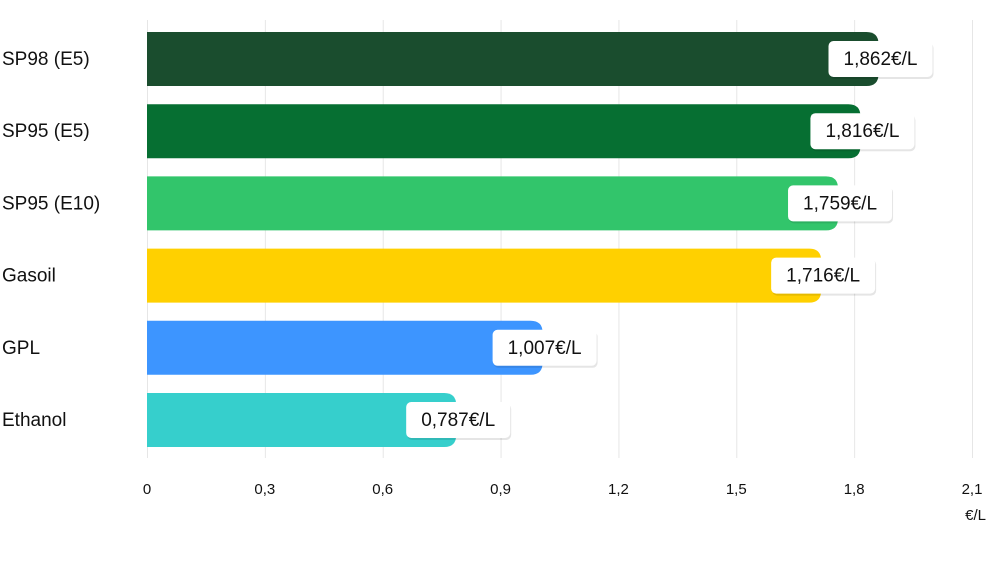 This screenshot has width=1000, height=562. I want to click on category-label-5: Ethanol, so click(34, 420).